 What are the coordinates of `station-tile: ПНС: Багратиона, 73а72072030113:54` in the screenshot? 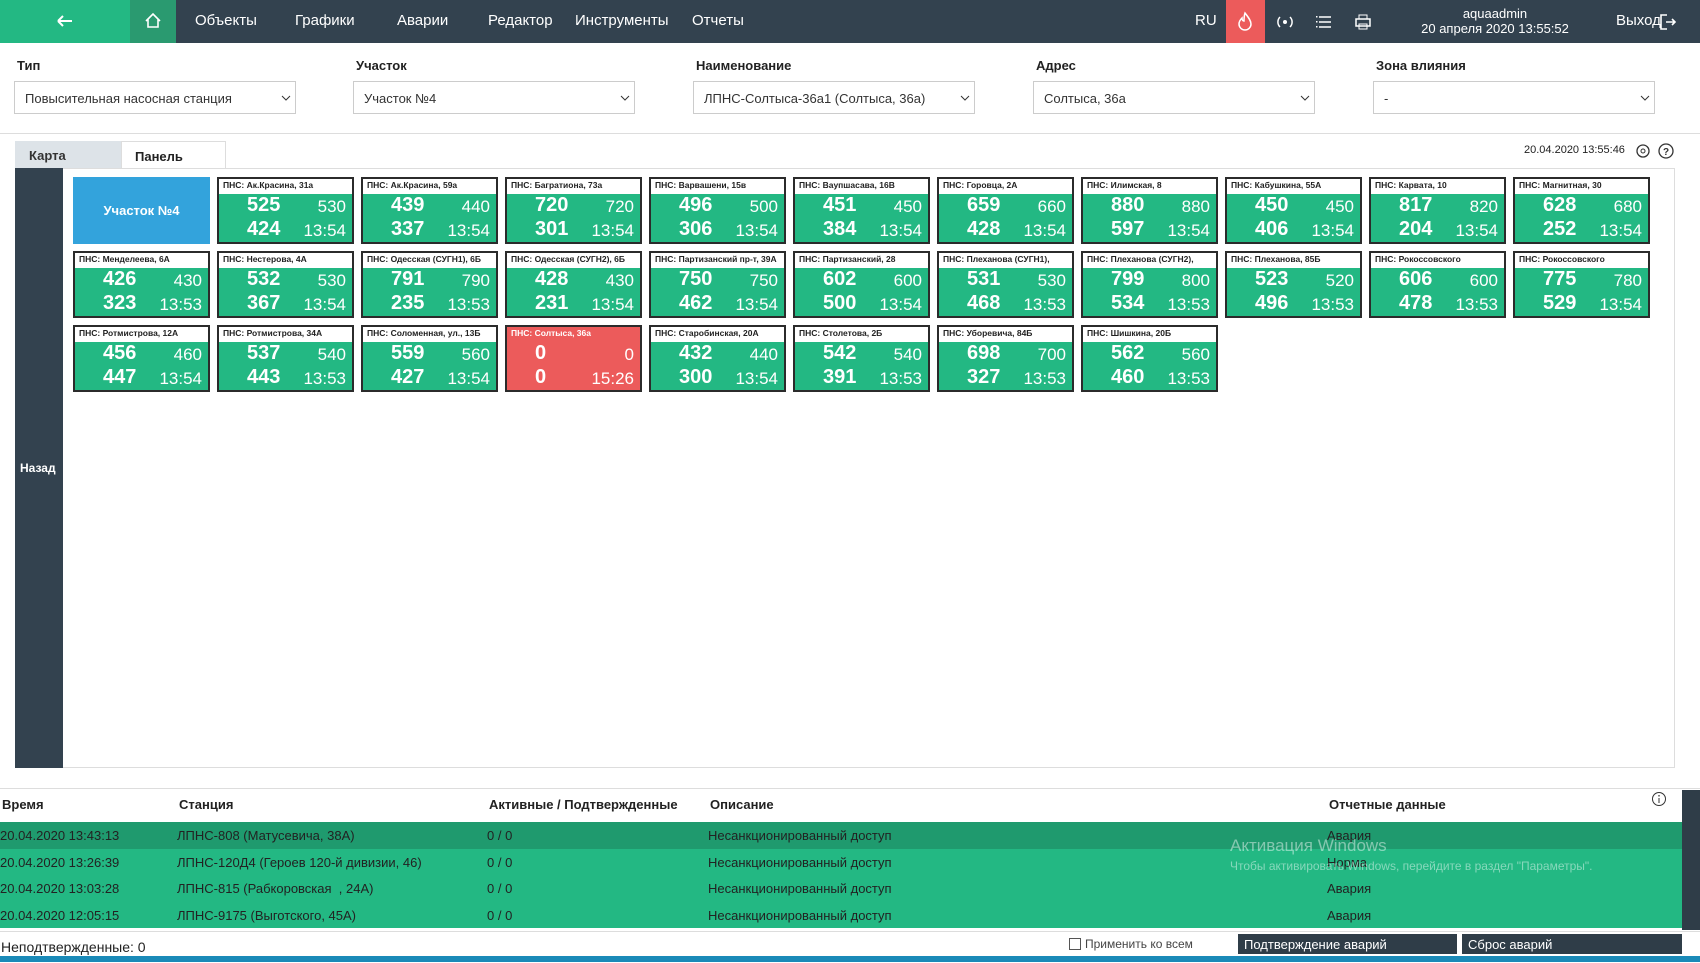 It's located at (573, 210).